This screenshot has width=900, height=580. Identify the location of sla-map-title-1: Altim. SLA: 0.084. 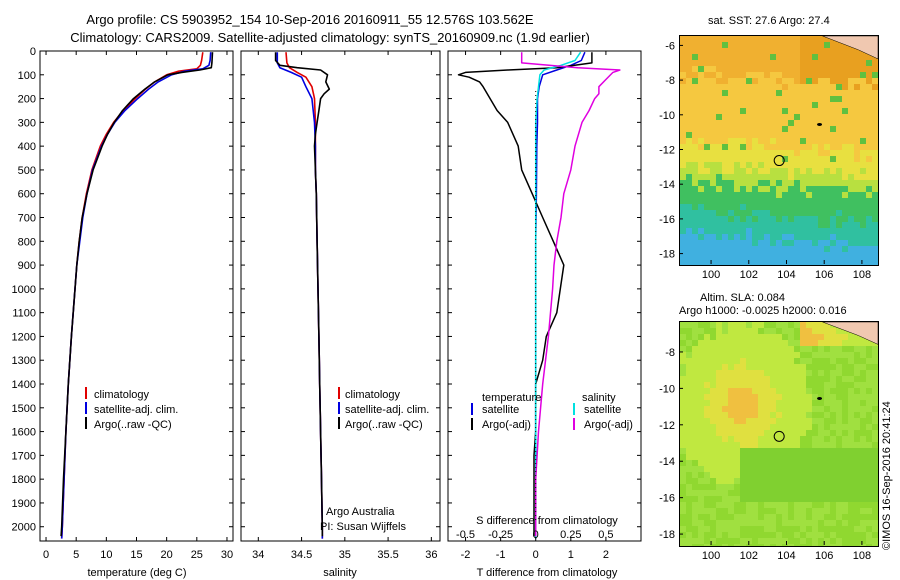
(742, 298).